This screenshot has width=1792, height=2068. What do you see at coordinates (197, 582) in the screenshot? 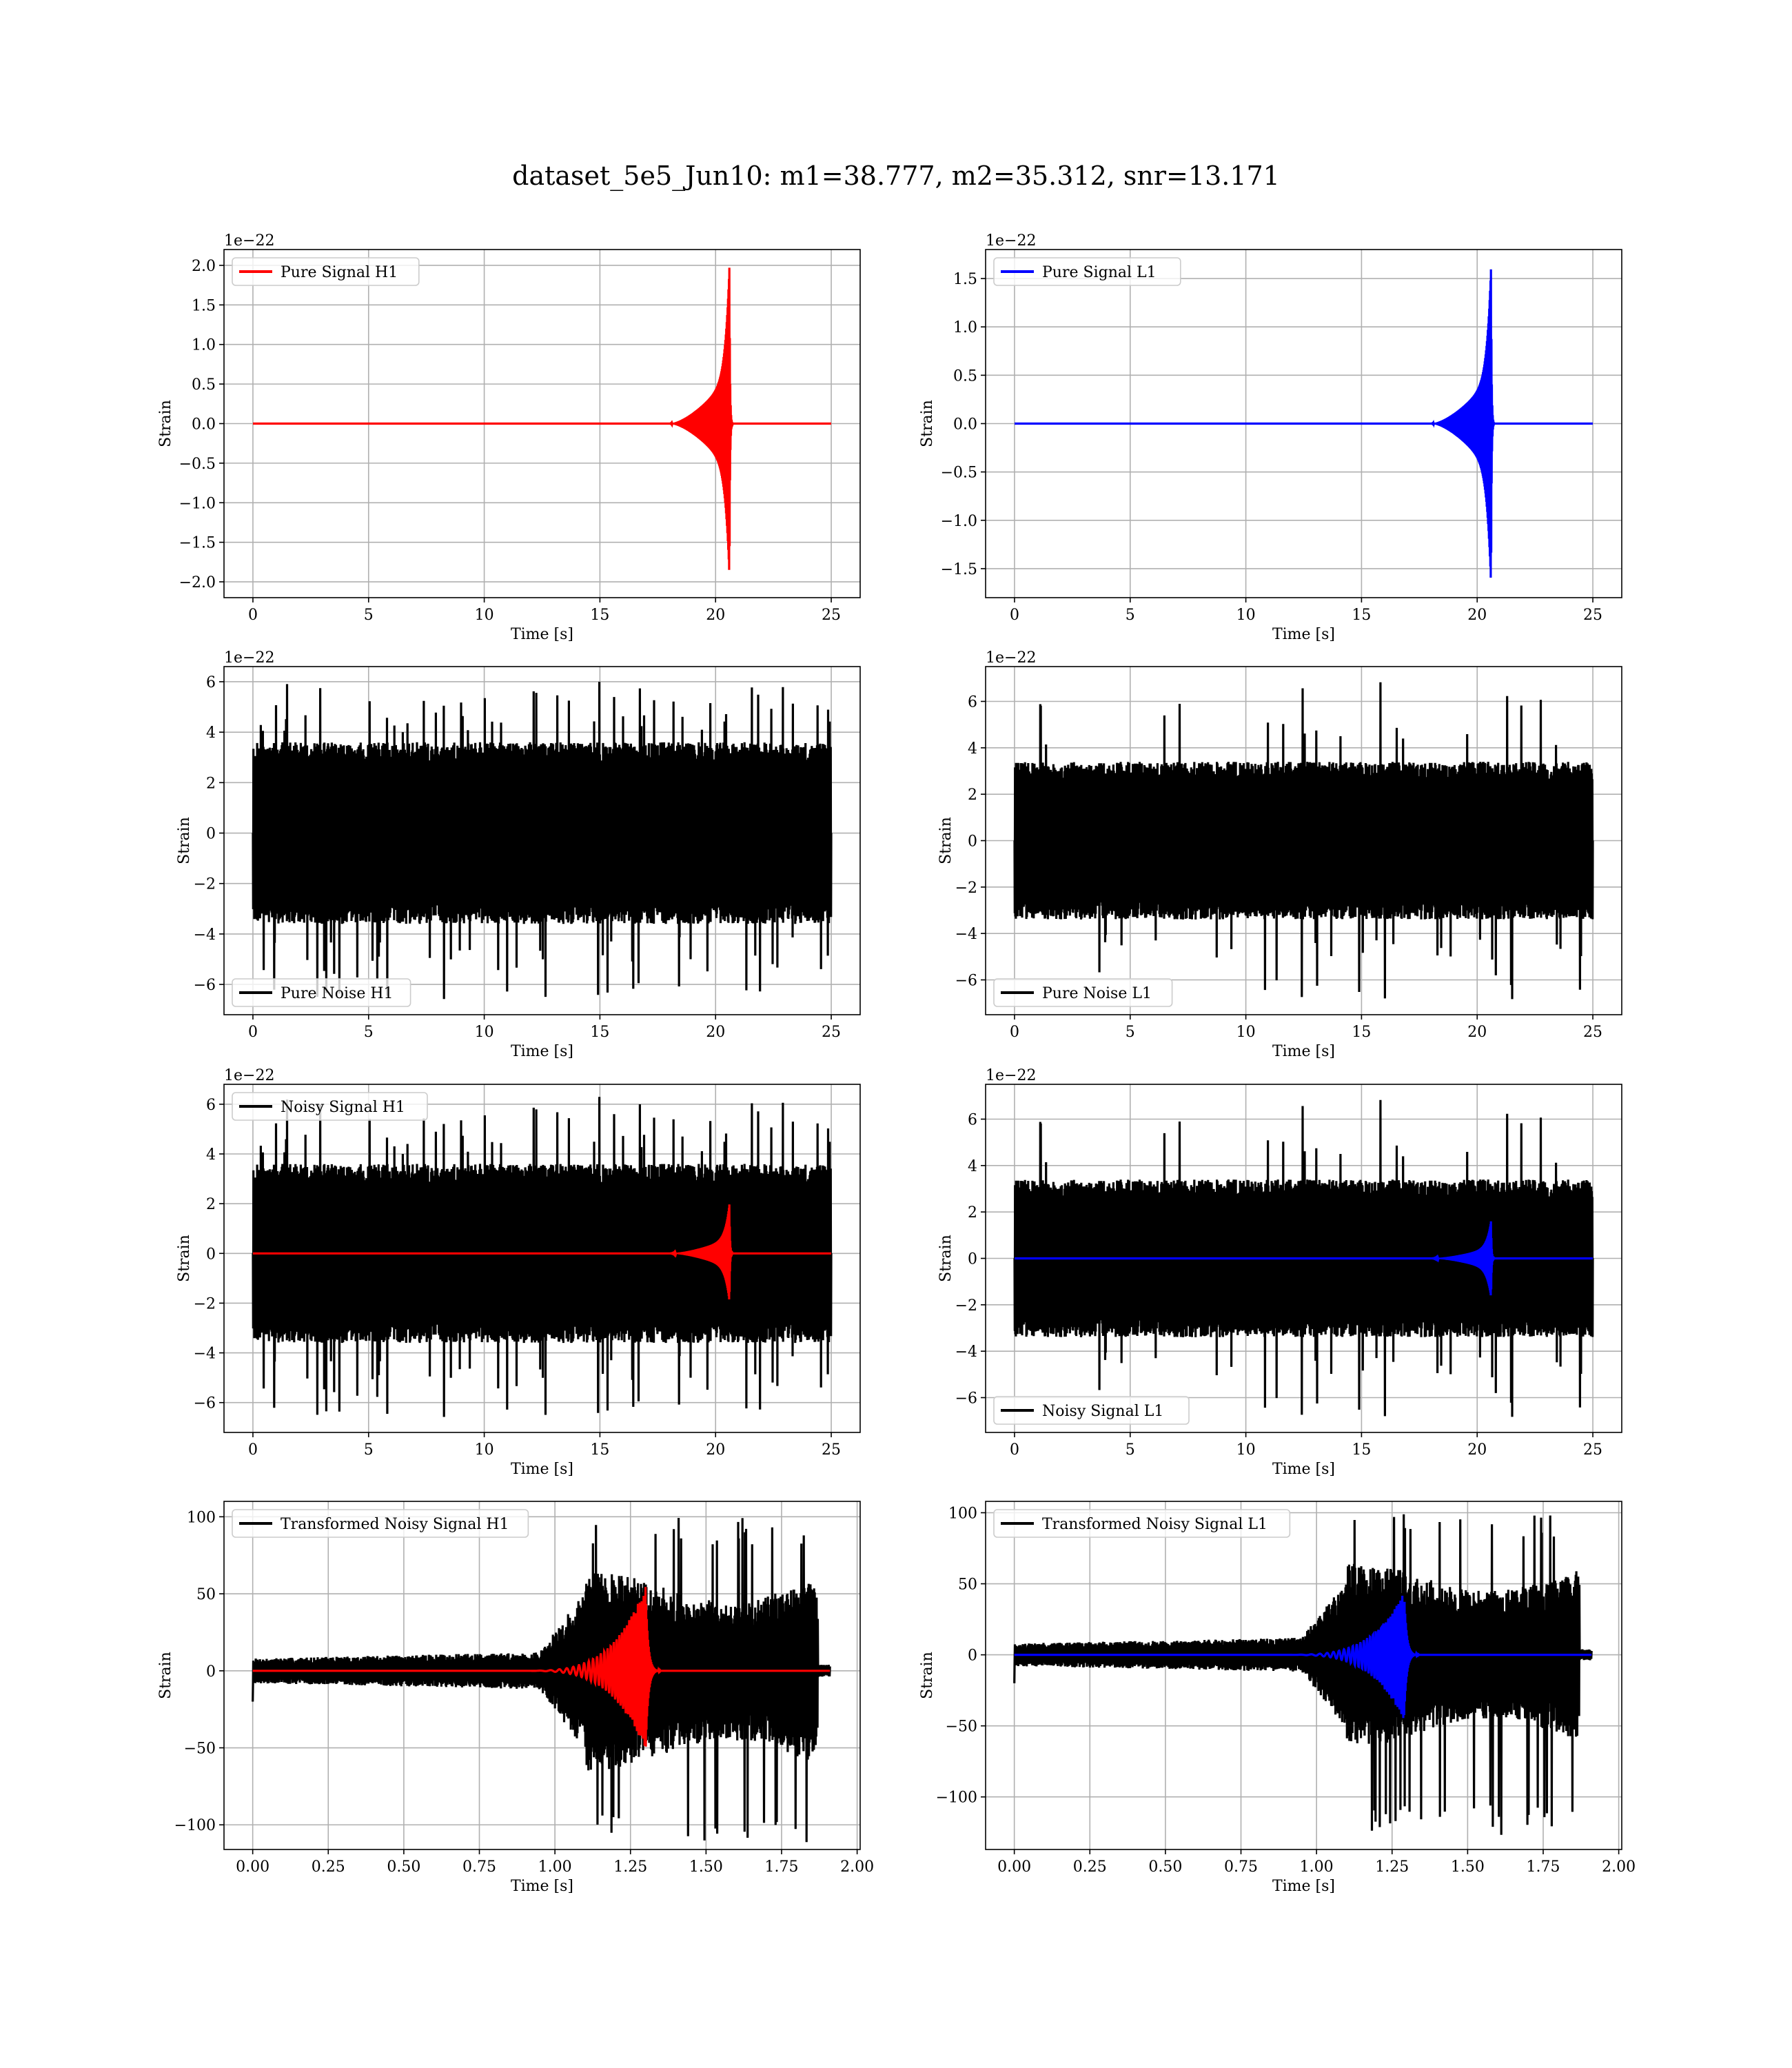
I see `y-tick-label: −2.0` at bounding box center [197, 582].